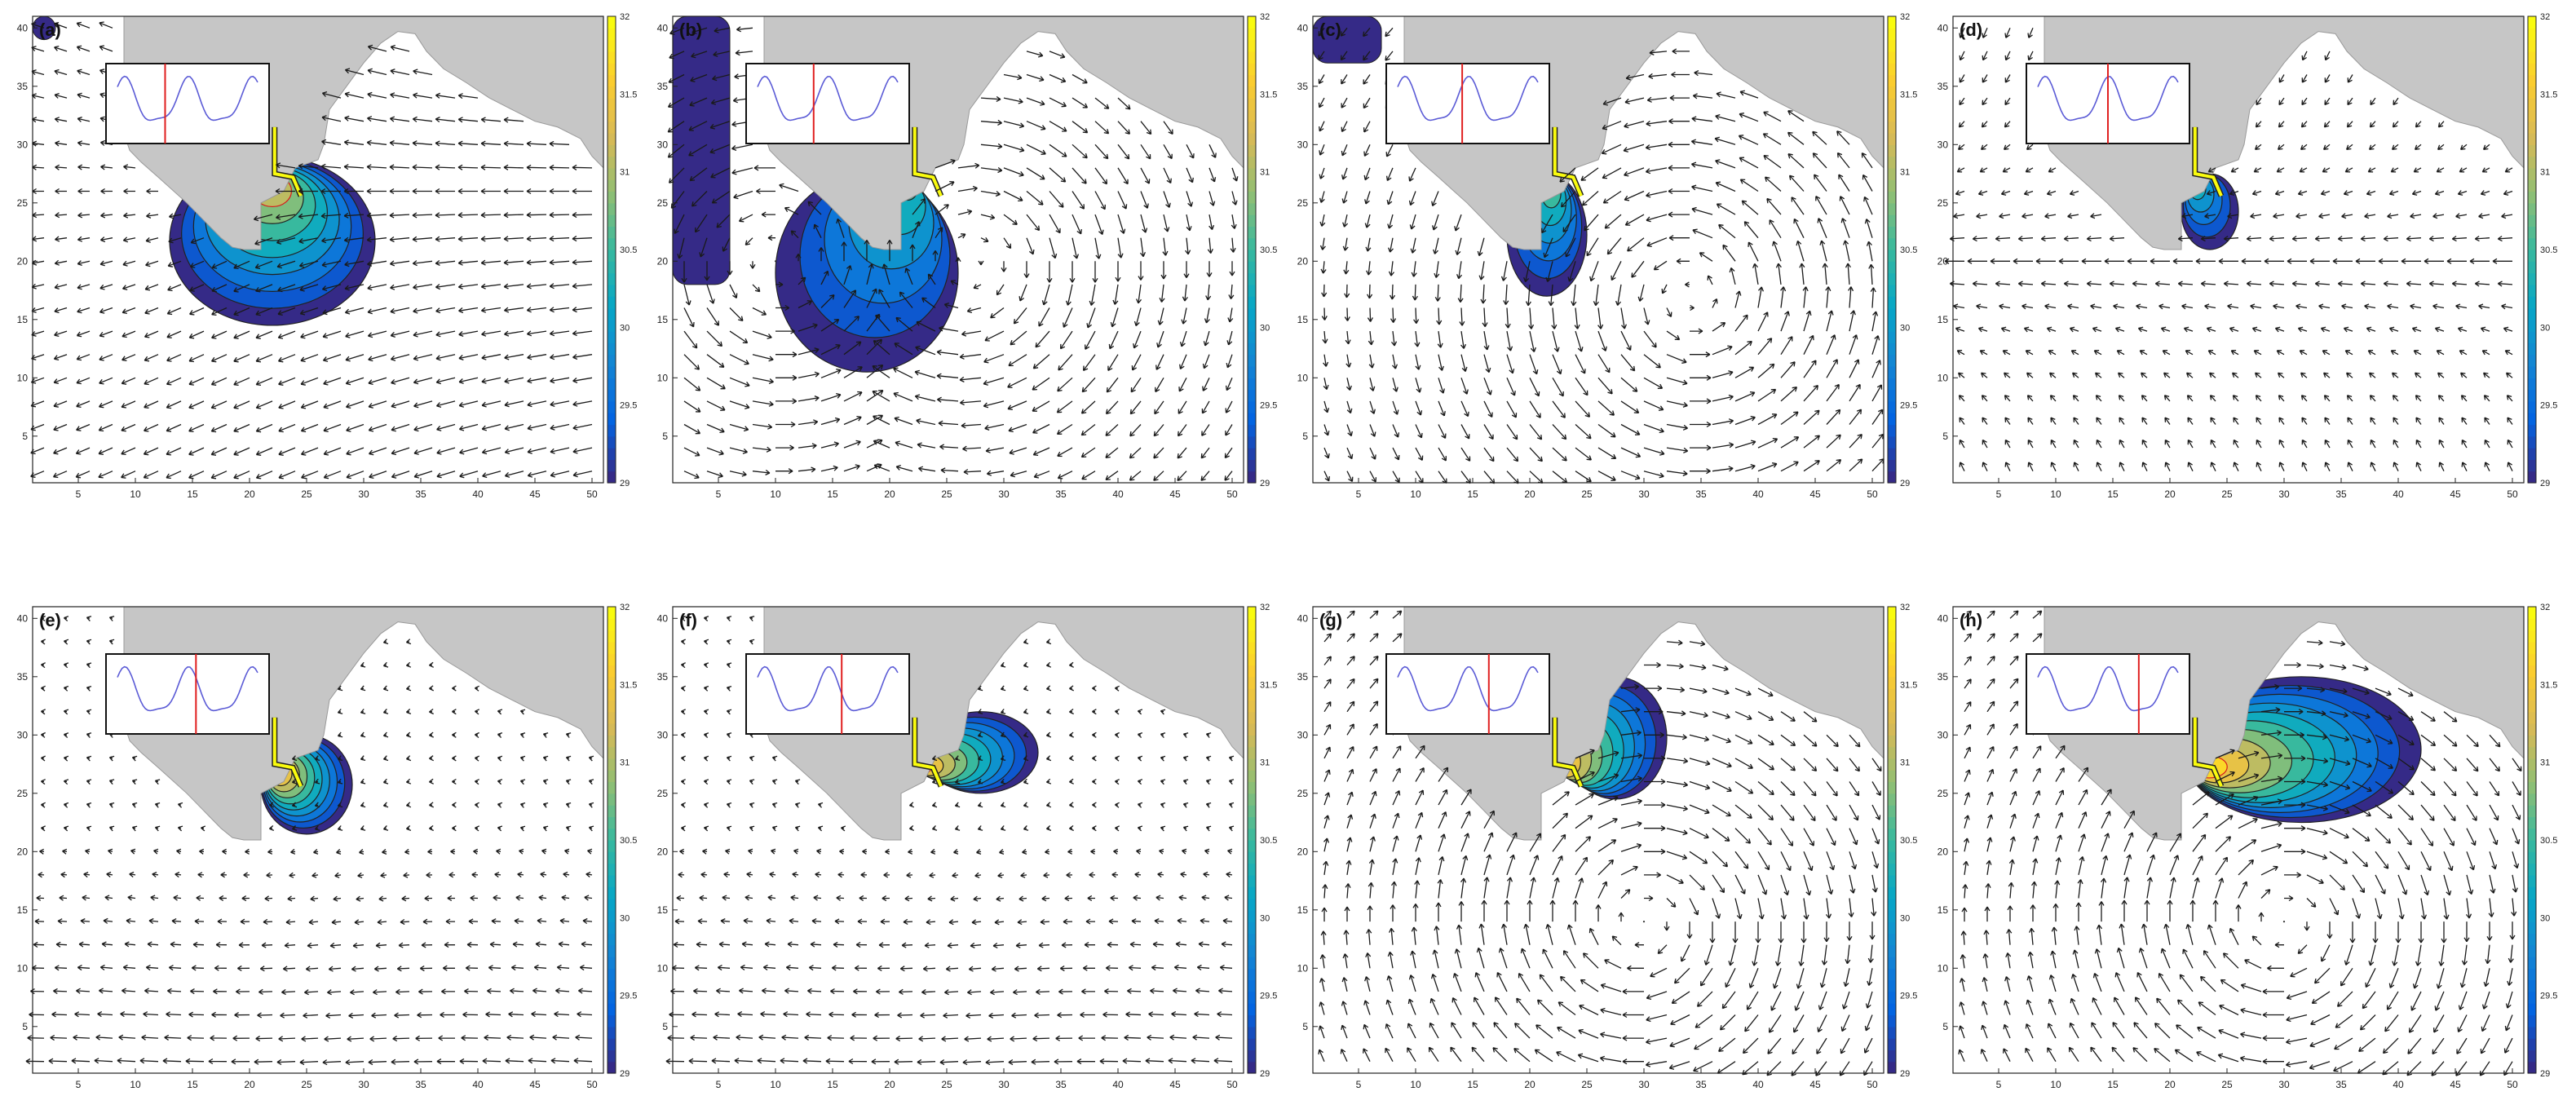  What do you see at coordinates (1909, 996) in the screenshot?
I see `colorbar-tick-label: 29.5` at bounding box center [1909, 996].